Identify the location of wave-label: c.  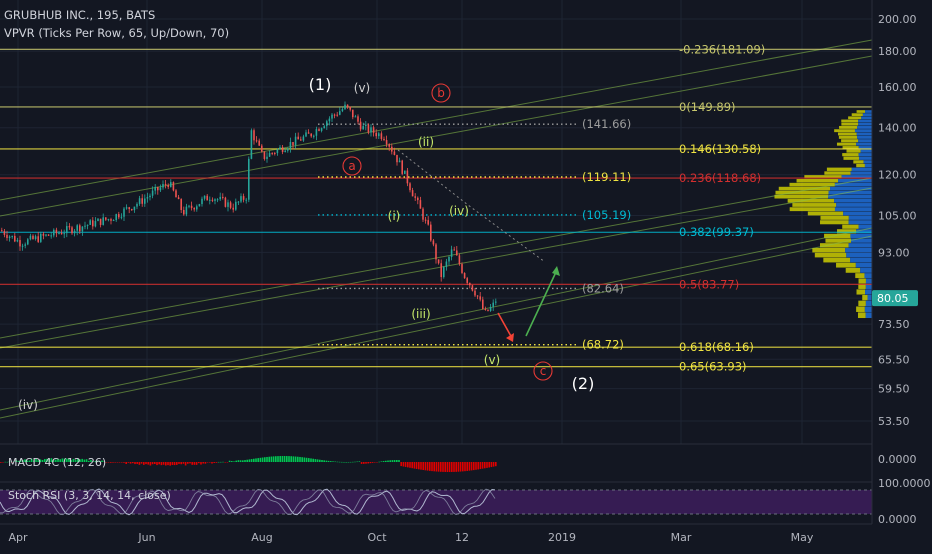
(543, 371).